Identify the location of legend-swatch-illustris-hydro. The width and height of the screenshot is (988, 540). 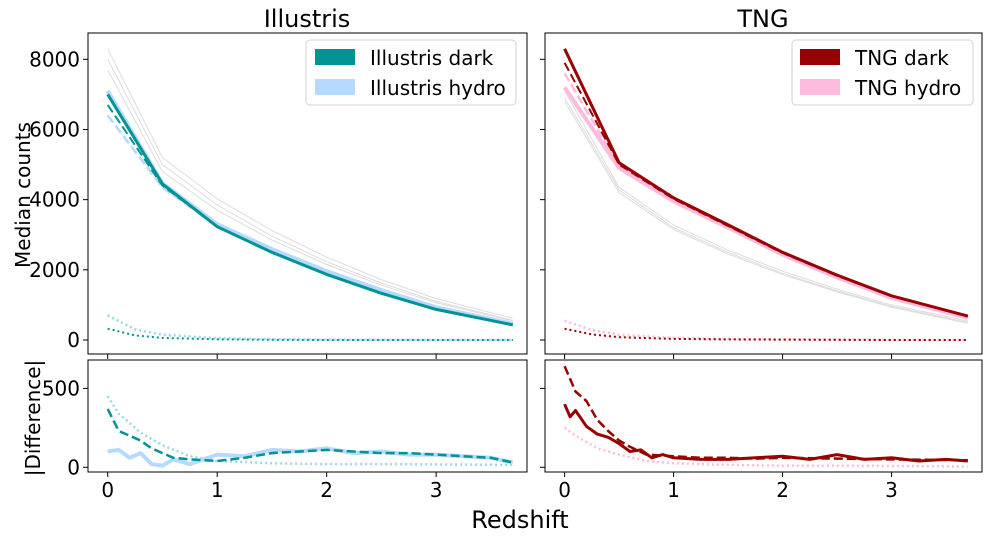
(335, 87).